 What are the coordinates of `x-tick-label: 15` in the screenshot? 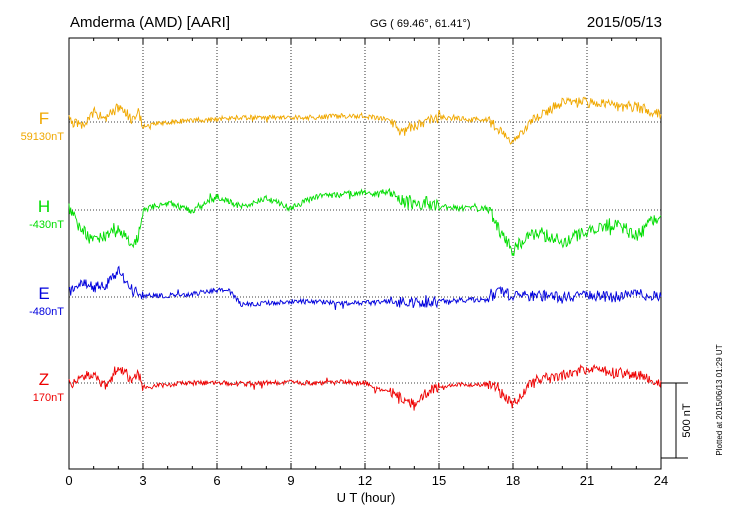 It's located at (439, 480).